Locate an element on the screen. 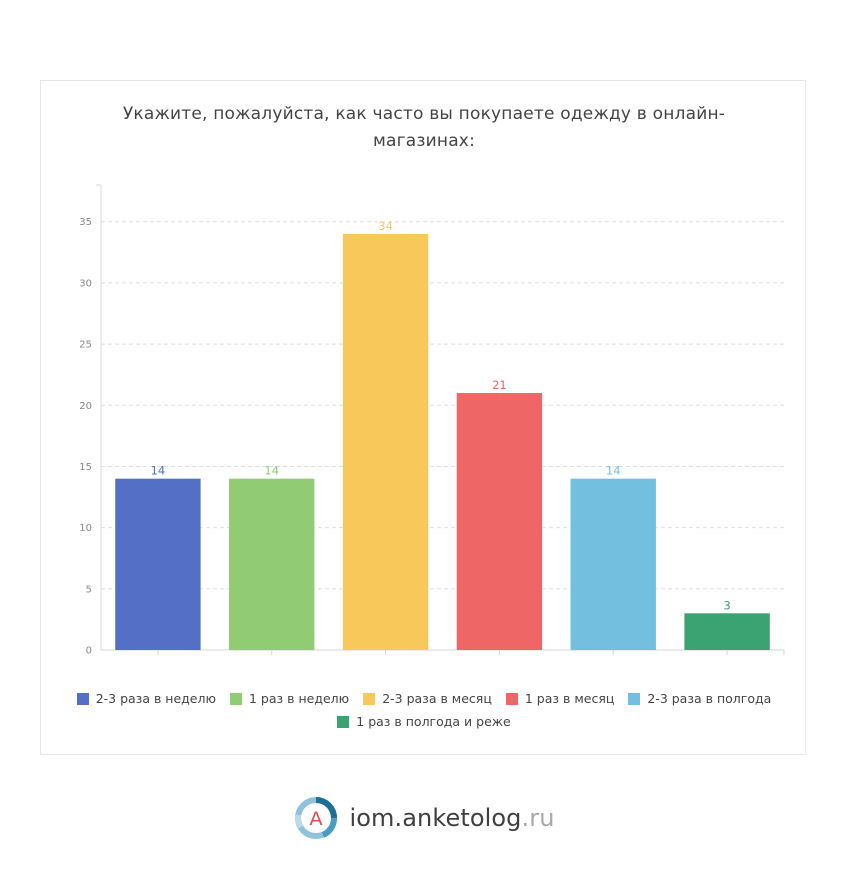 The image size is (848, 879). legend-item: 1 раз в полгода и реже is located at coordinates (424, 721).